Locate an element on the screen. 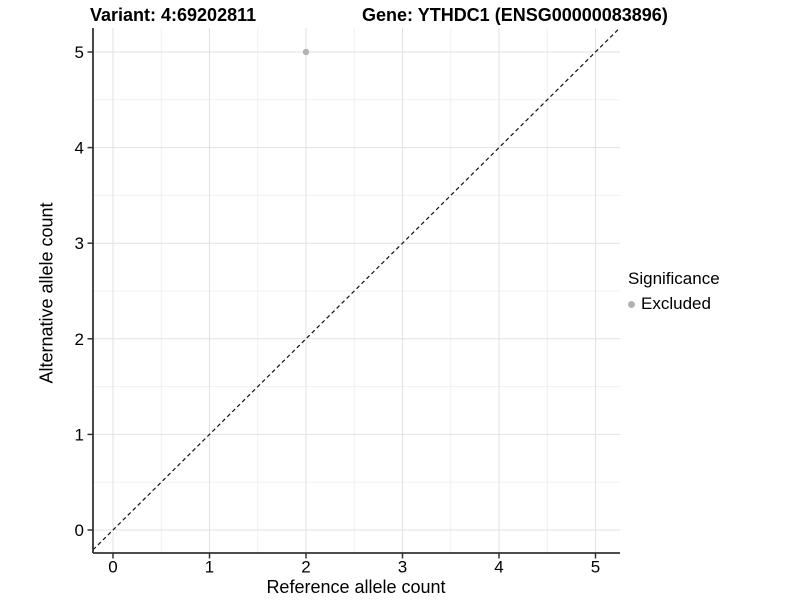 Image resolution: width=800 pixels, height=600 pixels. y-tick-label: 0 is located at coordinates (79, 530).